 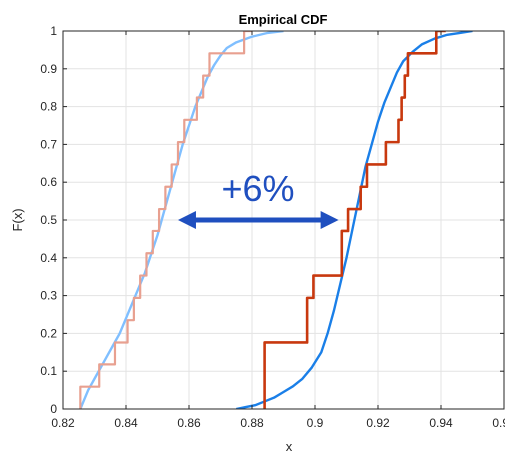 What do you see at coordinates (378, 423) in the screenshot?
I see `x-tick-label: 0.92` at bounding box center [378, 423].